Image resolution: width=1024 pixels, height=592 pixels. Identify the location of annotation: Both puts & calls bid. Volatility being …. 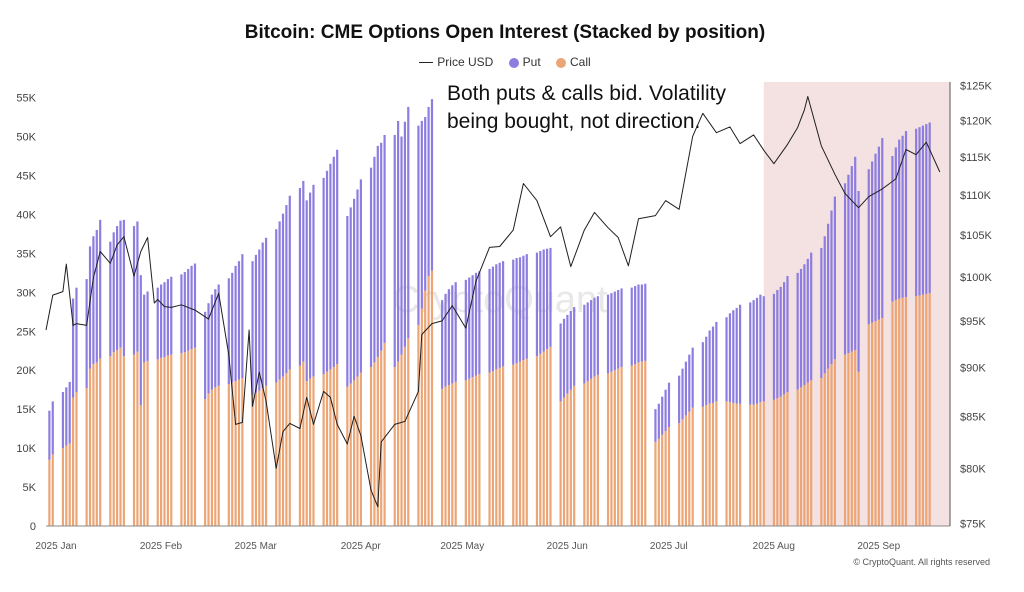
(617, 108).